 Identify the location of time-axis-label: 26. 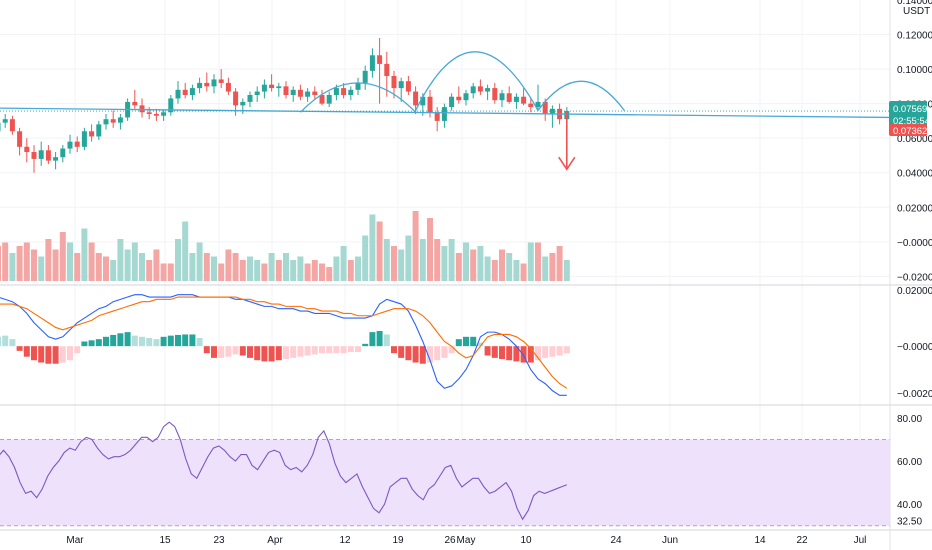
(450, 540).